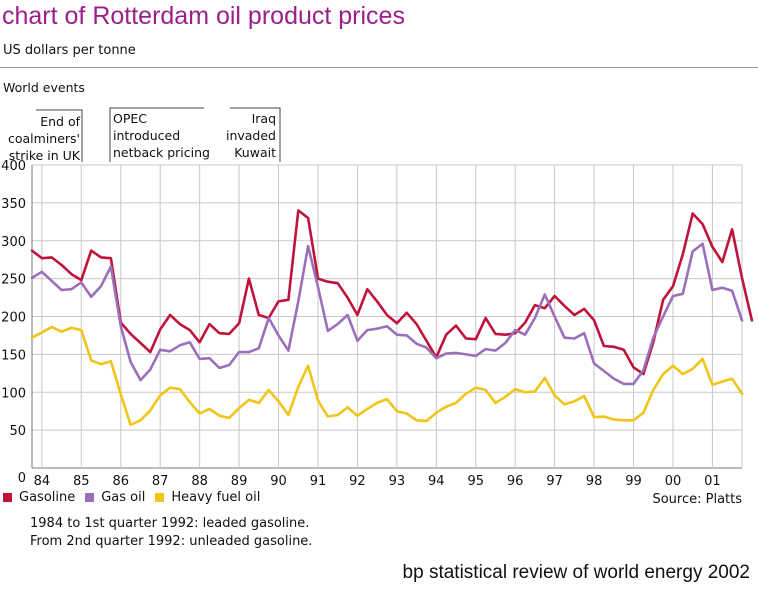 The width and height of the screenshot is (758, 589). Describe the element at coordinates (13, 393) in the screenshot. I see `y-tick-label-100: 100` at that location.